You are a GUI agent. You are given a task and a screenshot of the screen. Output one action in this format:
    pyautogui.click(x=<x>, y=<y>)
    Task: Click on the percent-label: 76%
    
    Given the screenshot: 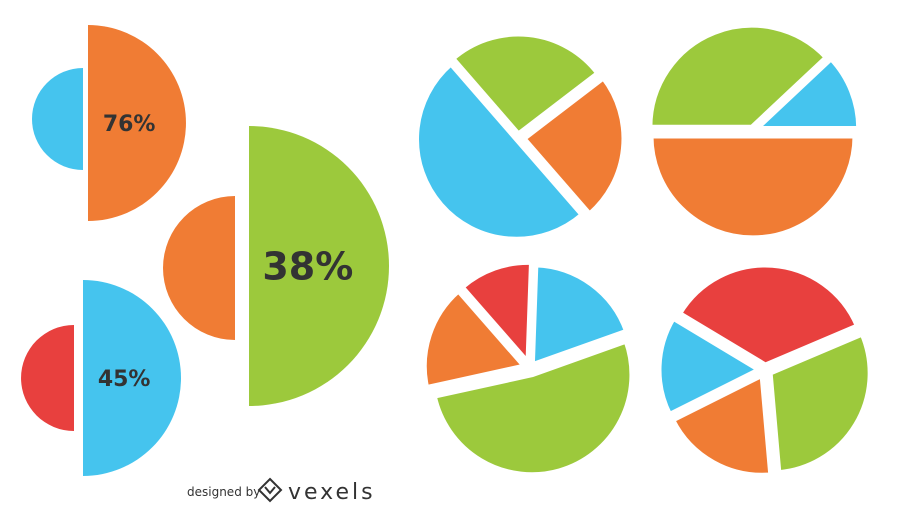 What is the action you would take?
    pyautogui.click(x=129, y=124)
    